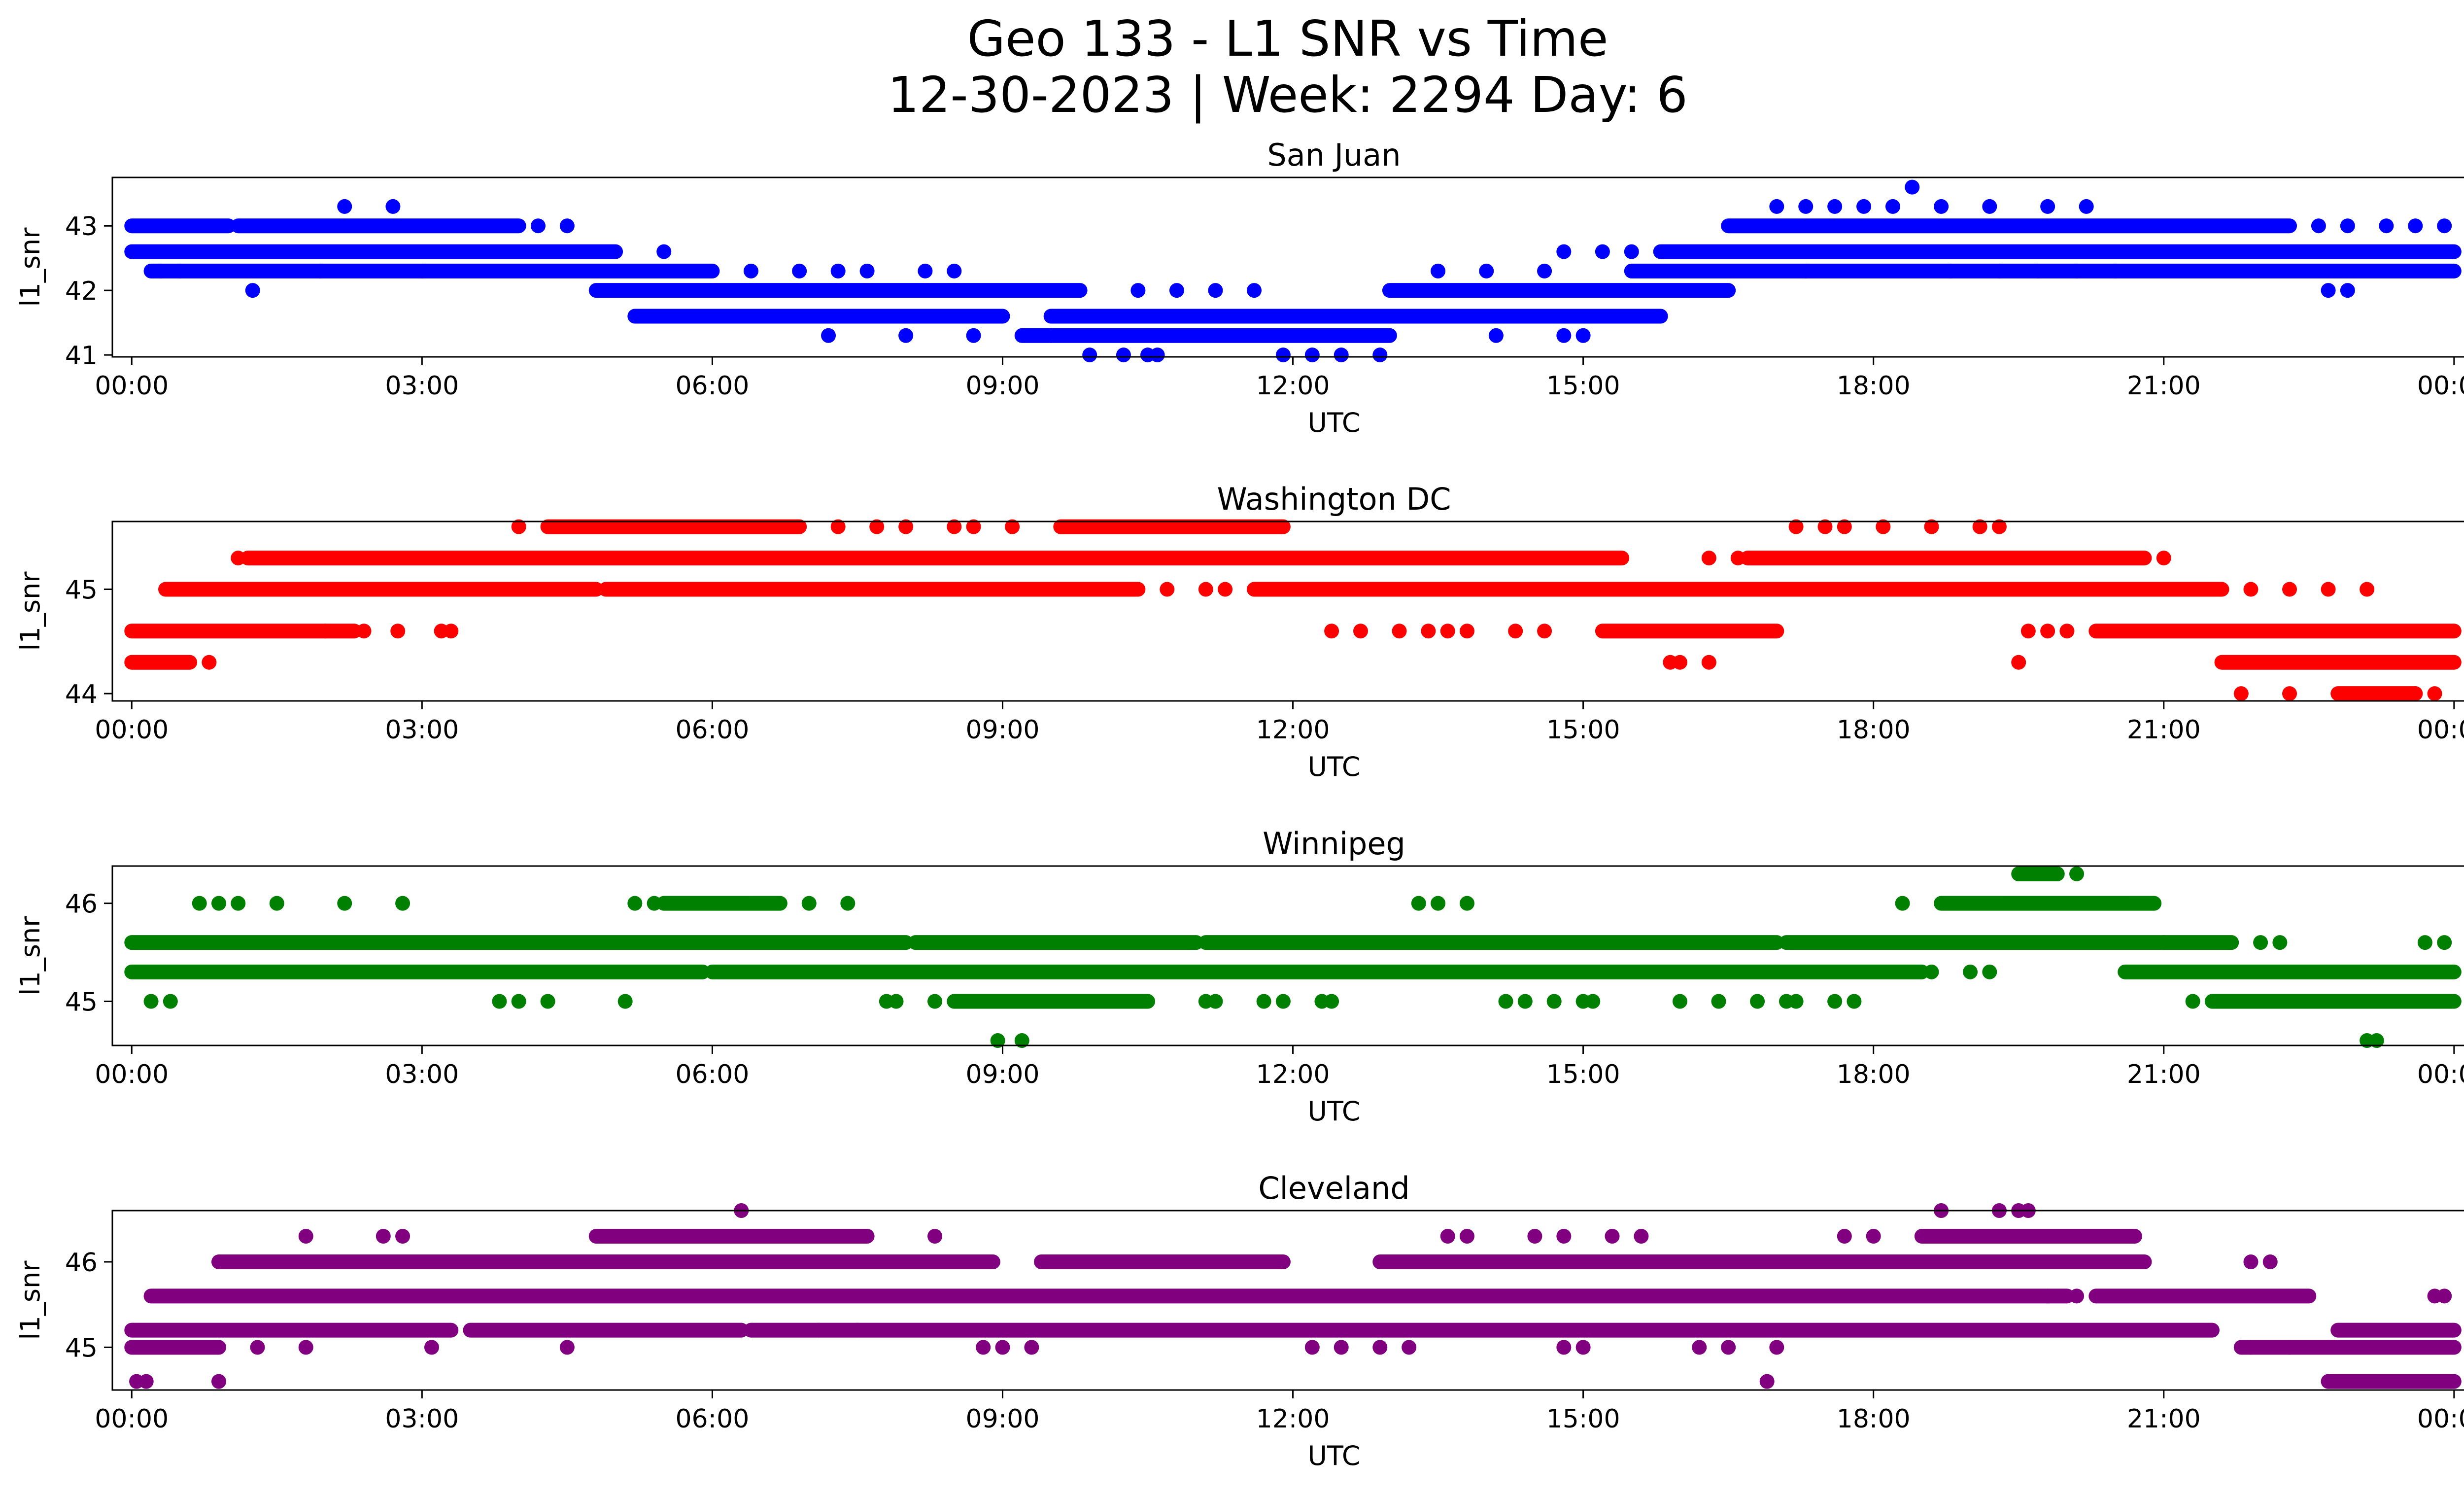  What do you see at coordinates (422, 386) in the screenshot?
I see `x-tick-label: 03:00` at bounding box center [422, 386].